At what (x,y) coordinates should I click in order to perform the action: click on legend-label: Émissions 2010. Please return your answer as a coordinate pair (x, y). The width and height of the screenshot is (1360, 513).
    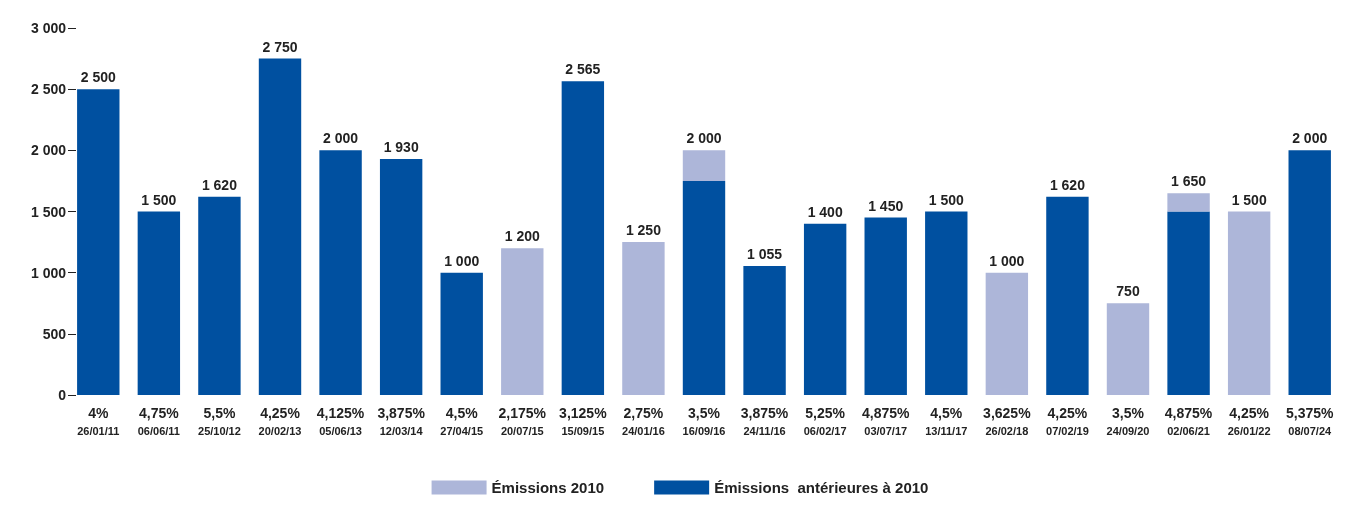
    Looking at the image, I should click on (548, 487).